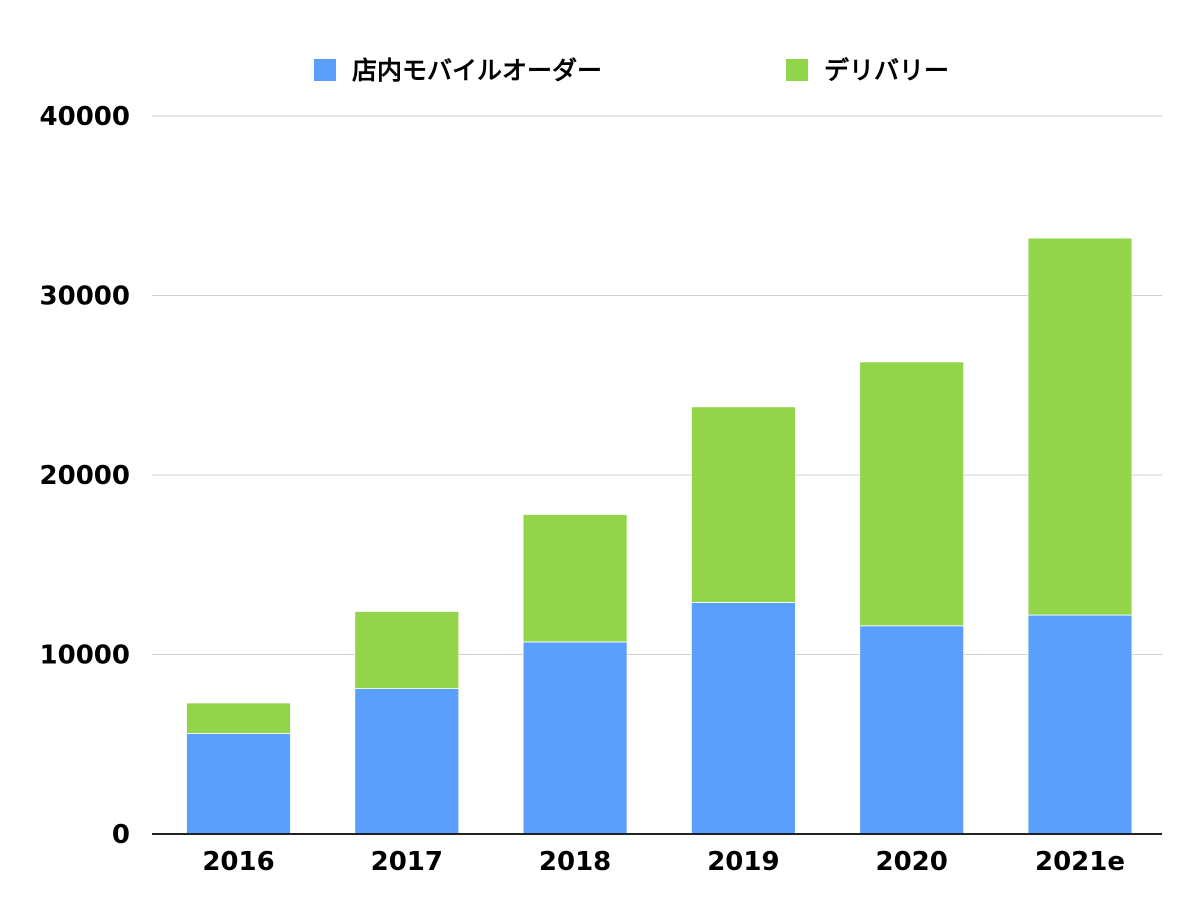 The width and height of the screenshot is (1200, 916). I want to click on x-tick-label: 2018, so click(575, 862).